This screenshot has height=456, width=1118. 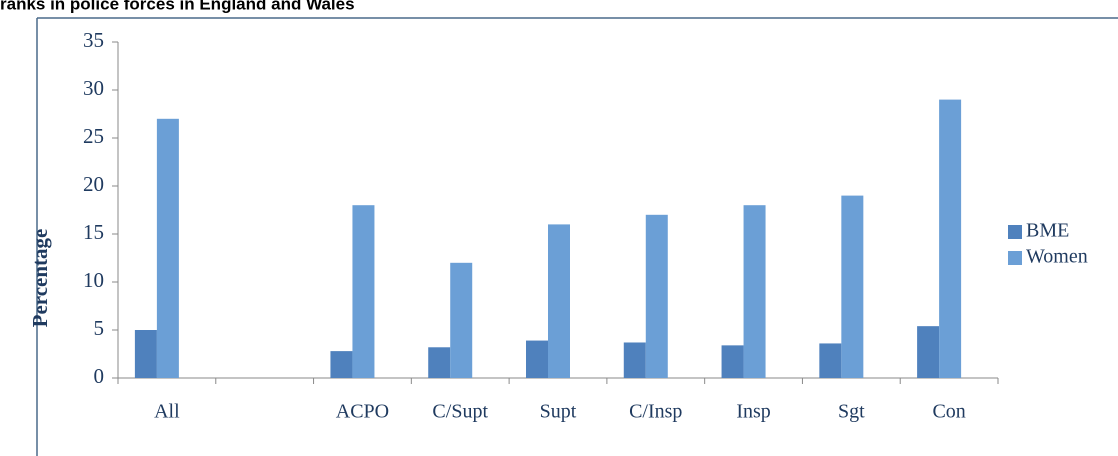 I want to click on x-tick-label: Supt, so click(x=558, y=412).